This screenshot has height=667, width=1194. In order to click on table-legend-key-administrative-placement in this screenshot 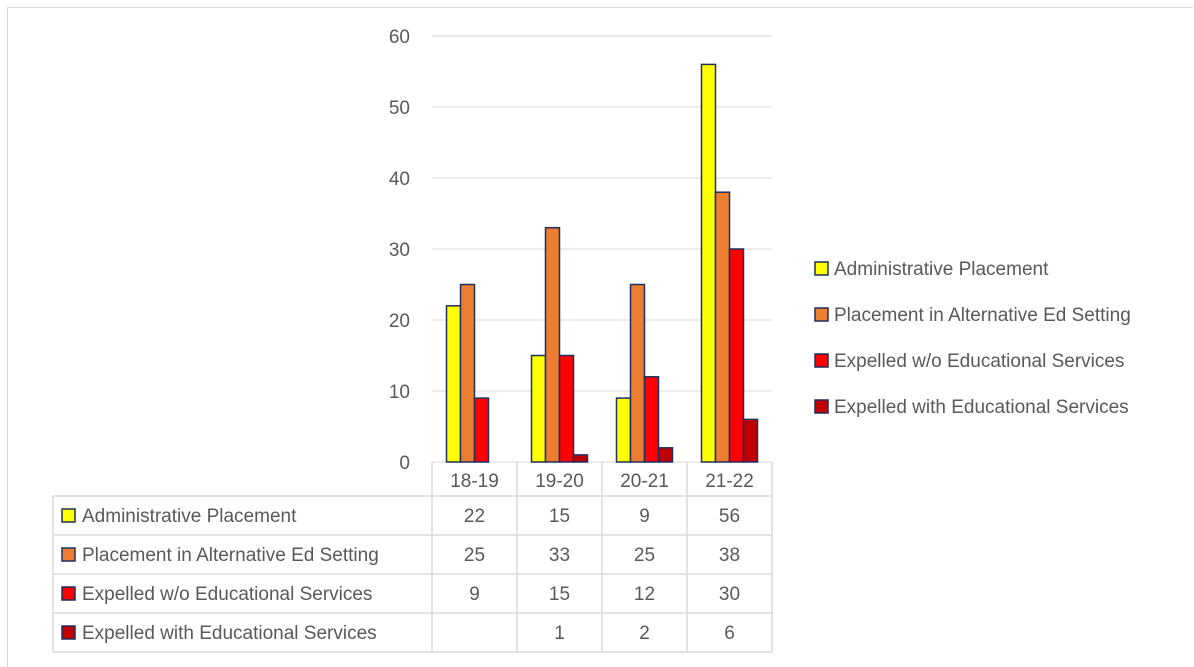, I will do `click(68, 515)`.